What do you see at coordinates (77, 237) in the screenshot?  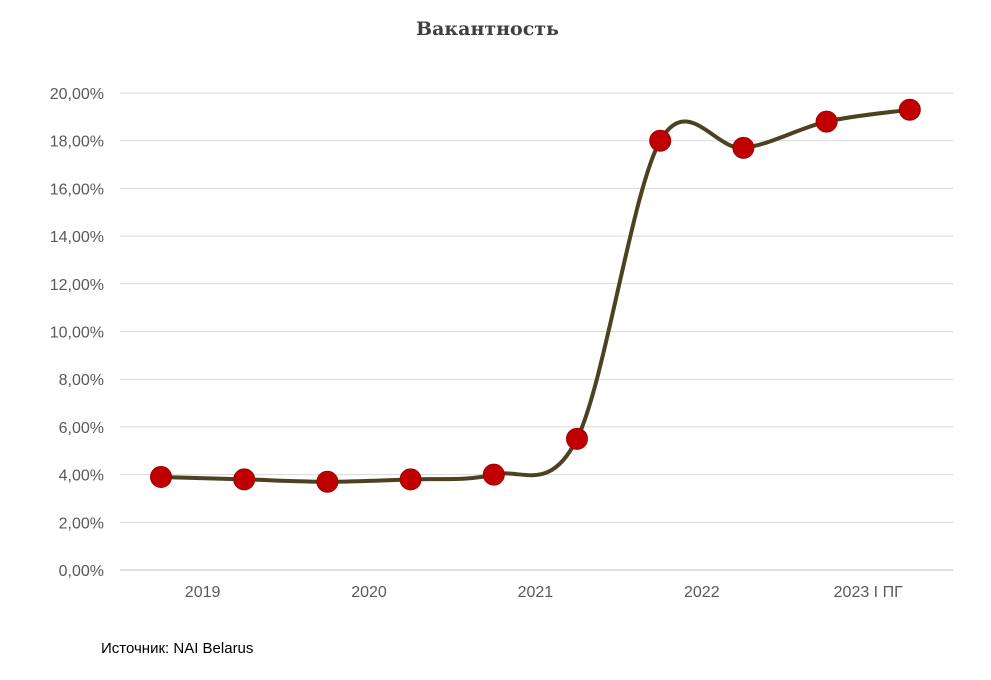 I see `y-tick-label: 14,00%` at bounding box center [77, 237].